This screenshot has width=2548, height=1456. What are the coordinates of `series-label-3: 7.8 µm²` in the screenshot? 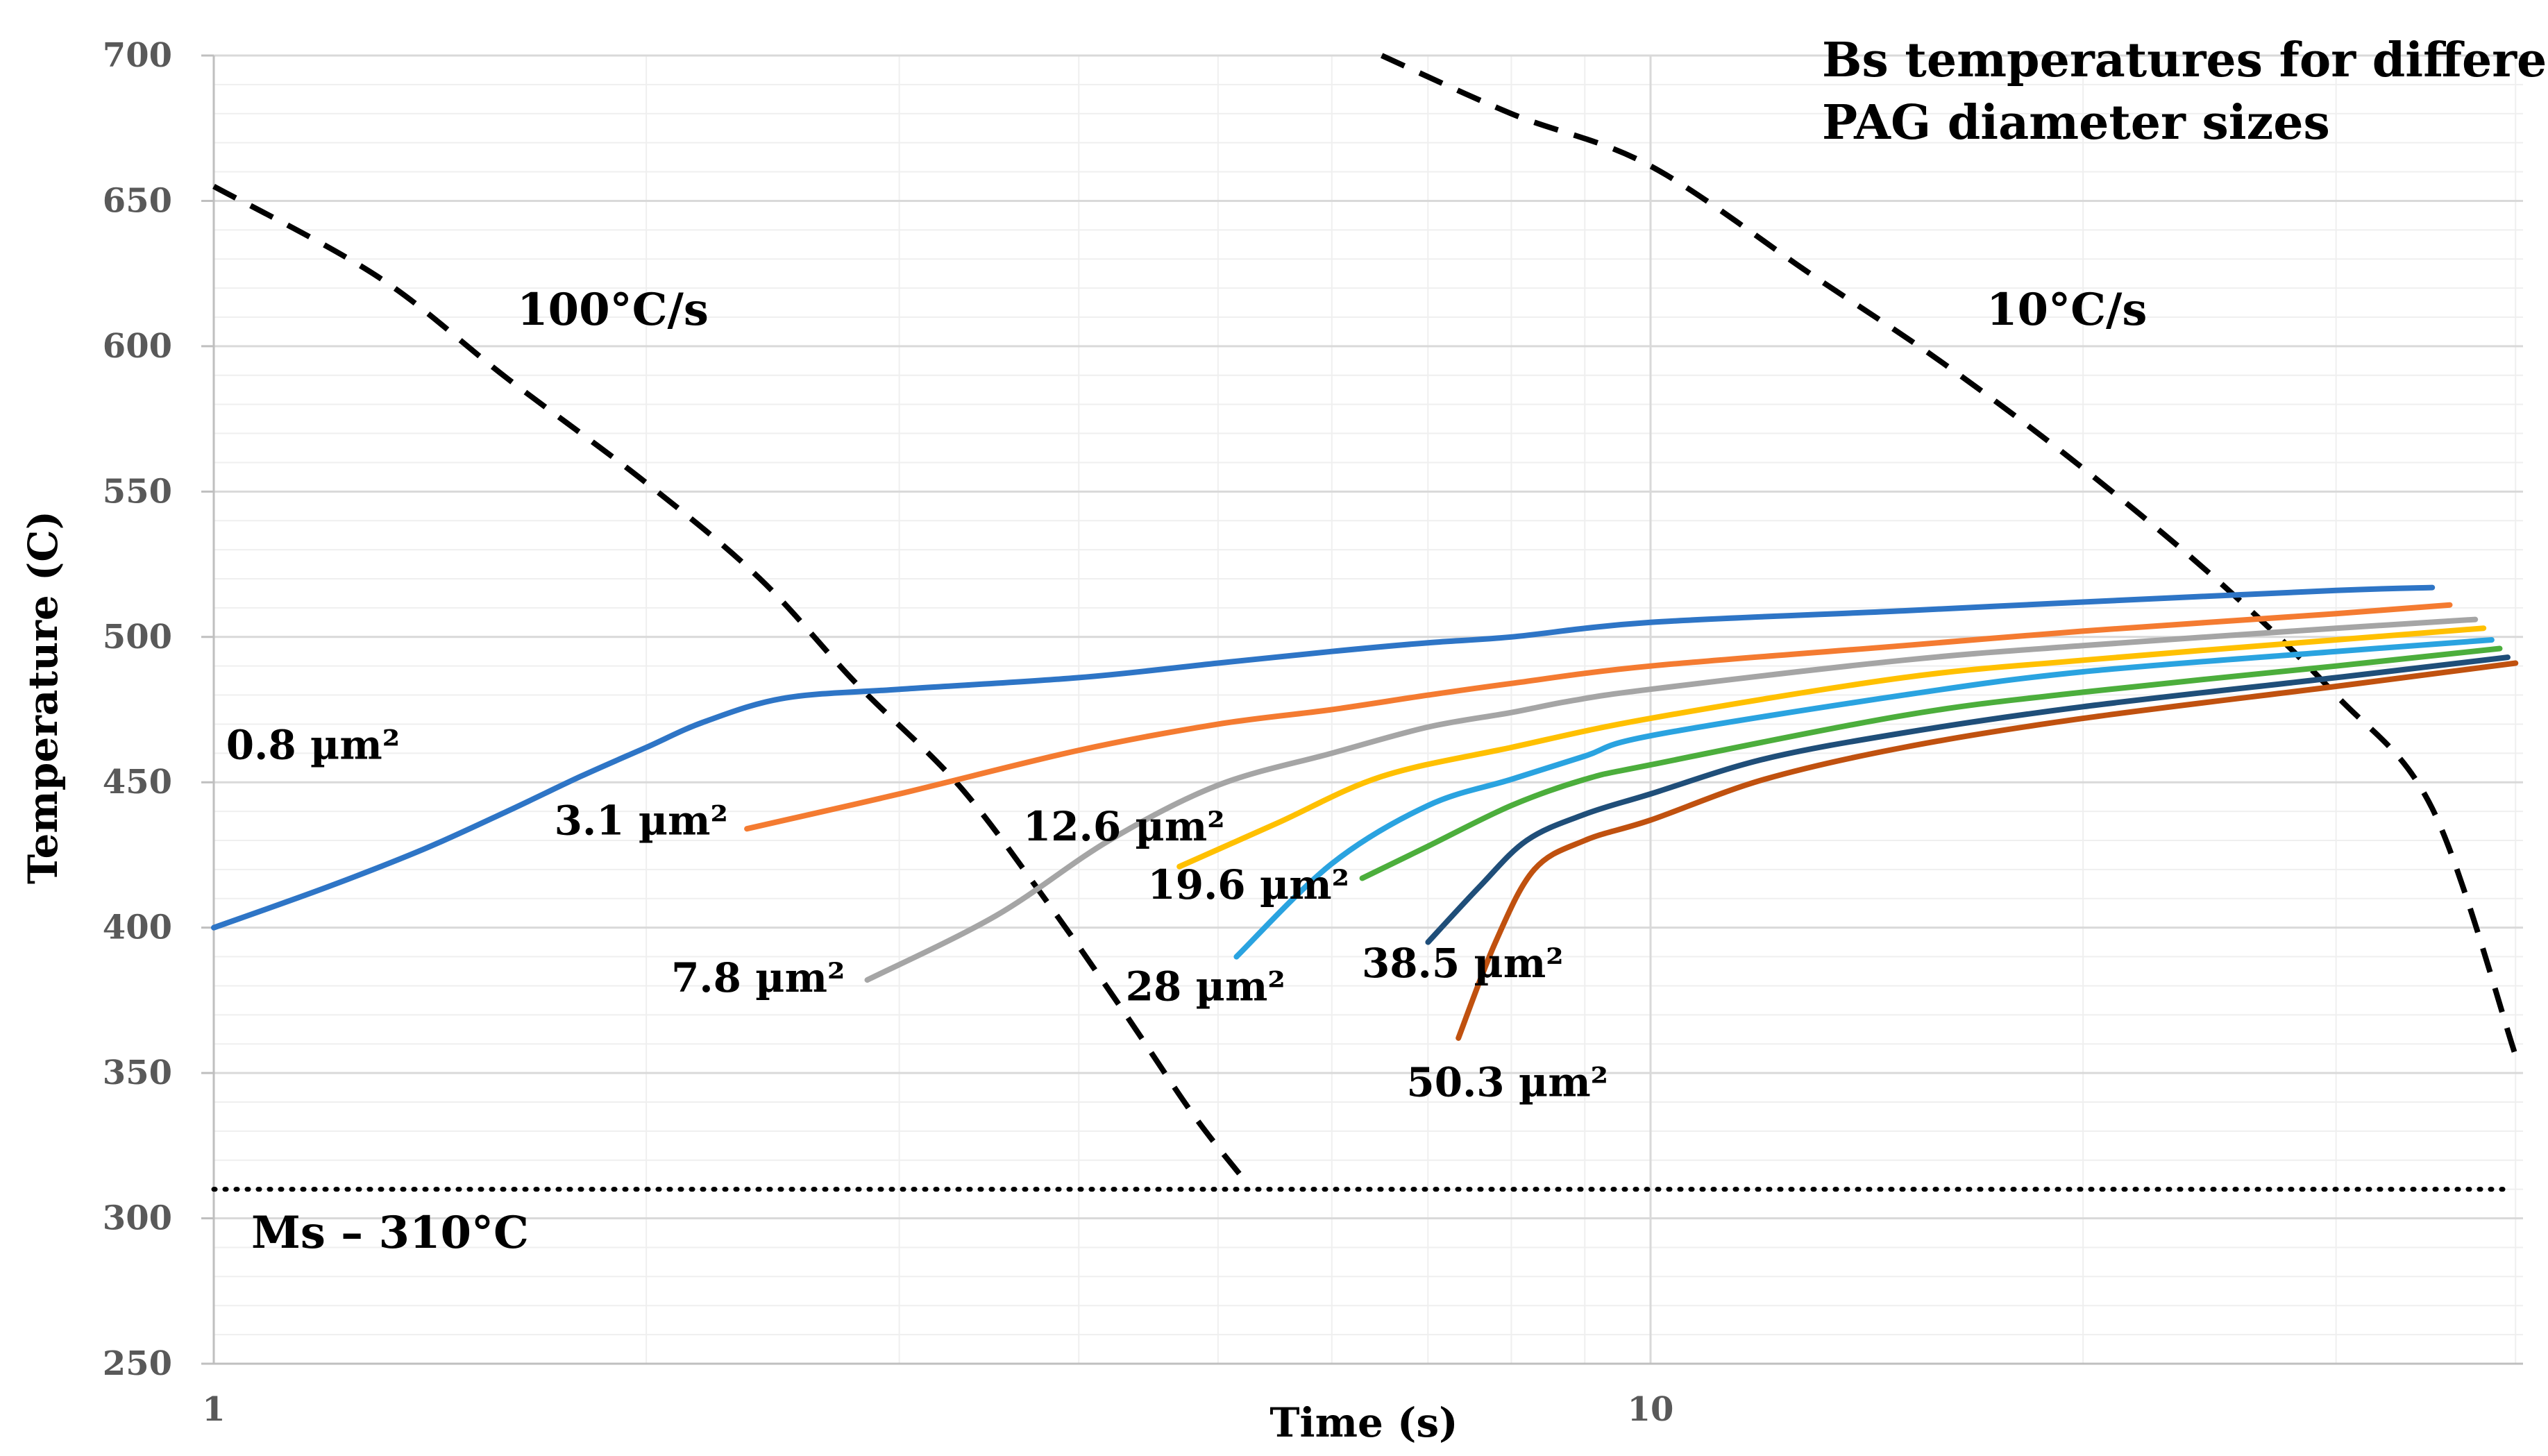 It's located at (758, 977).